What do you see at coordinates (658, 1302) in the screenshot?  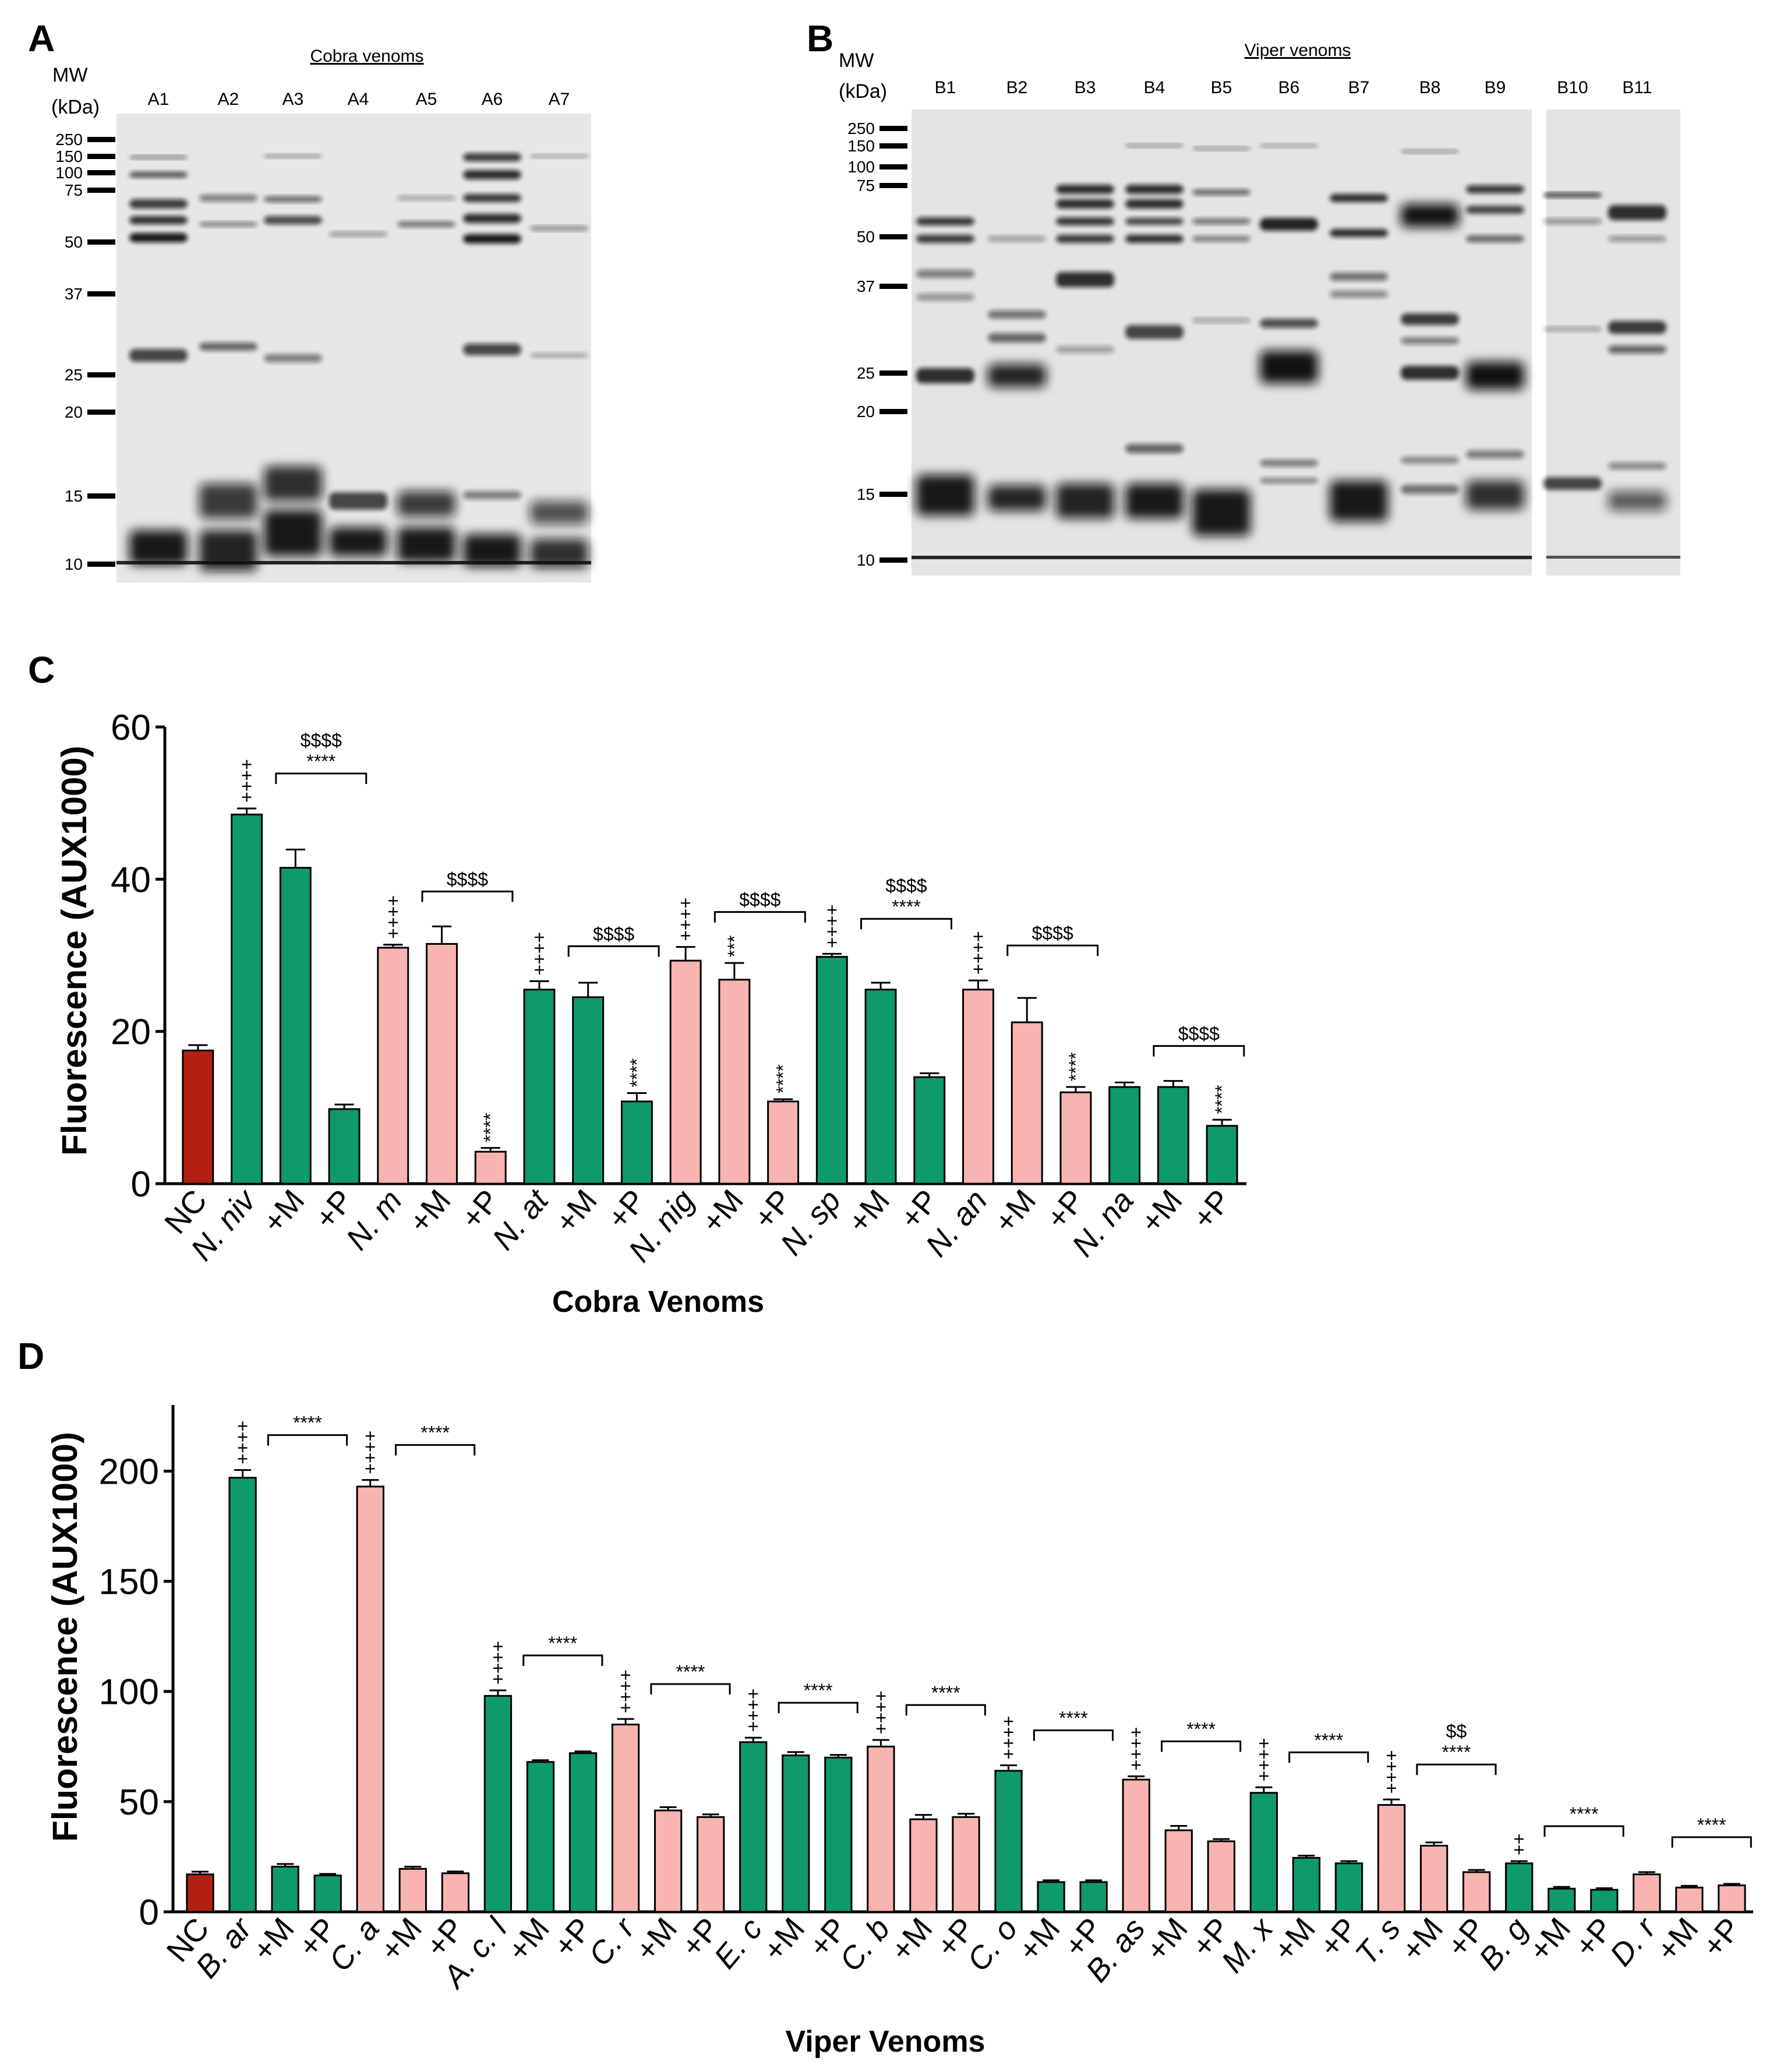 I see `chart-cobra-xlabel: Cobra Venoms` at bounding box center [658, 1302].